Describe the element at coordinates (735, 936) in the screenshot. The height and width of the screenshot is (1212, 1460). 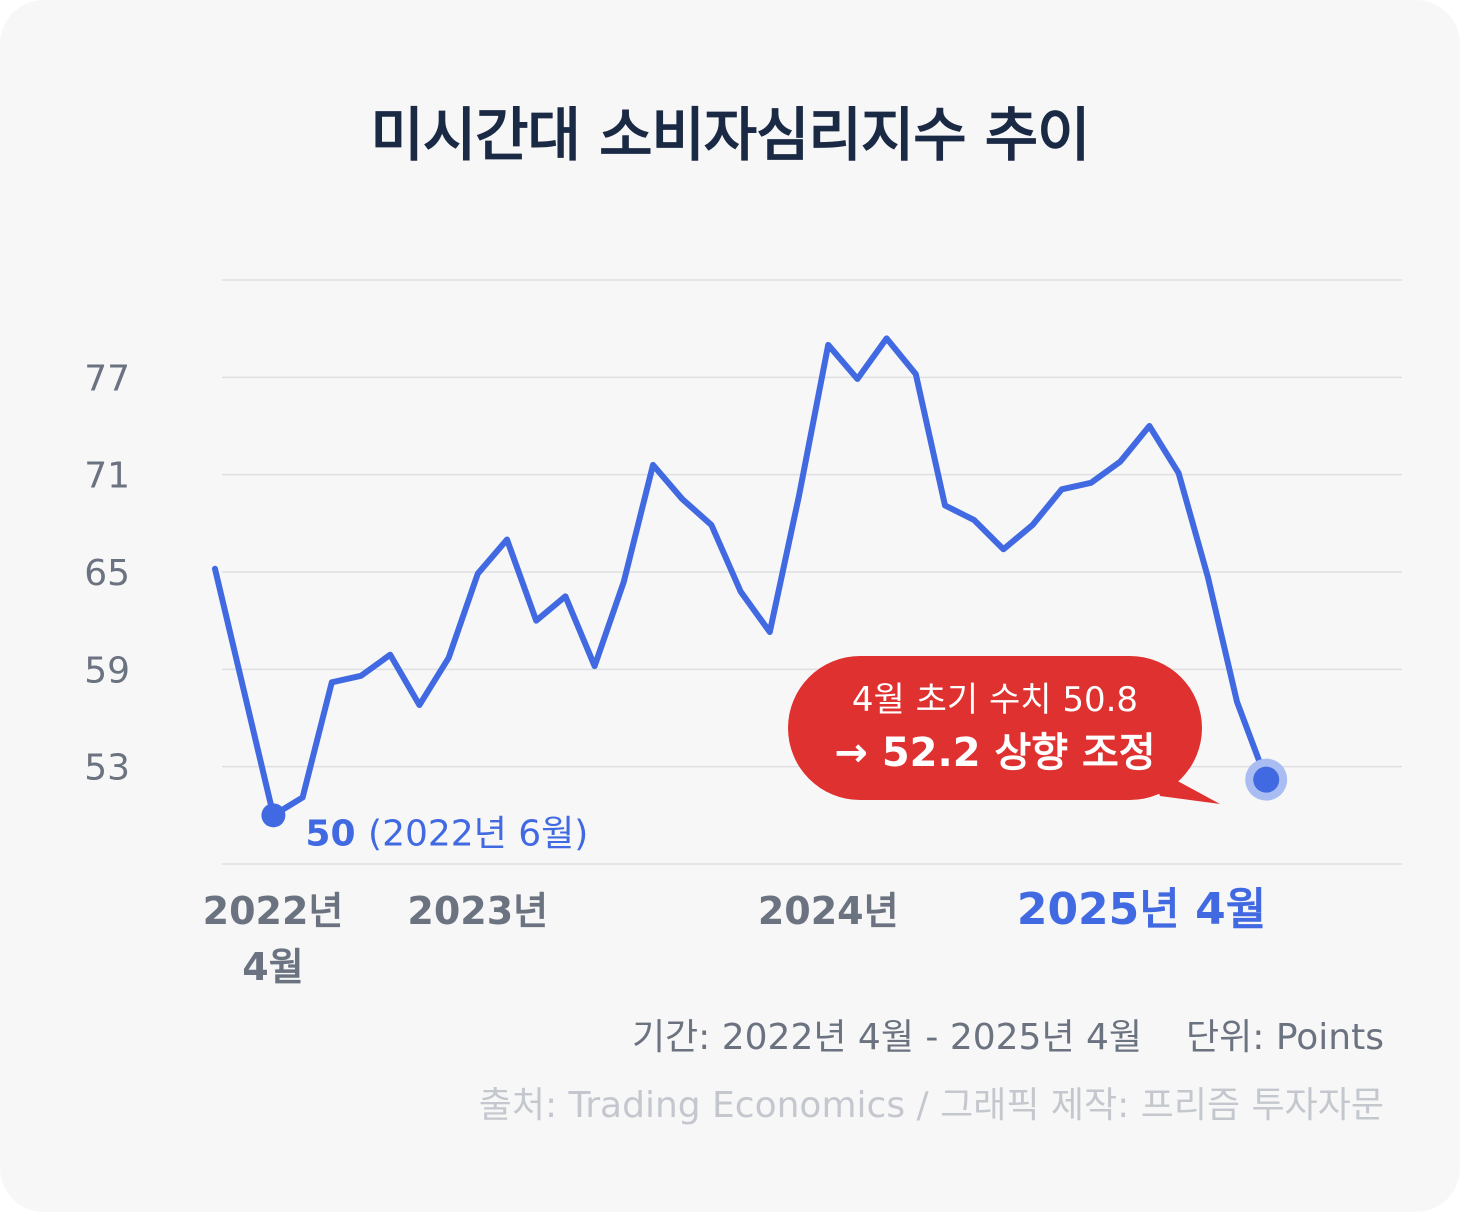
I see `x-axis-ticks: 2022년 4월 2023년 2024년 2025년 4월` at that location.